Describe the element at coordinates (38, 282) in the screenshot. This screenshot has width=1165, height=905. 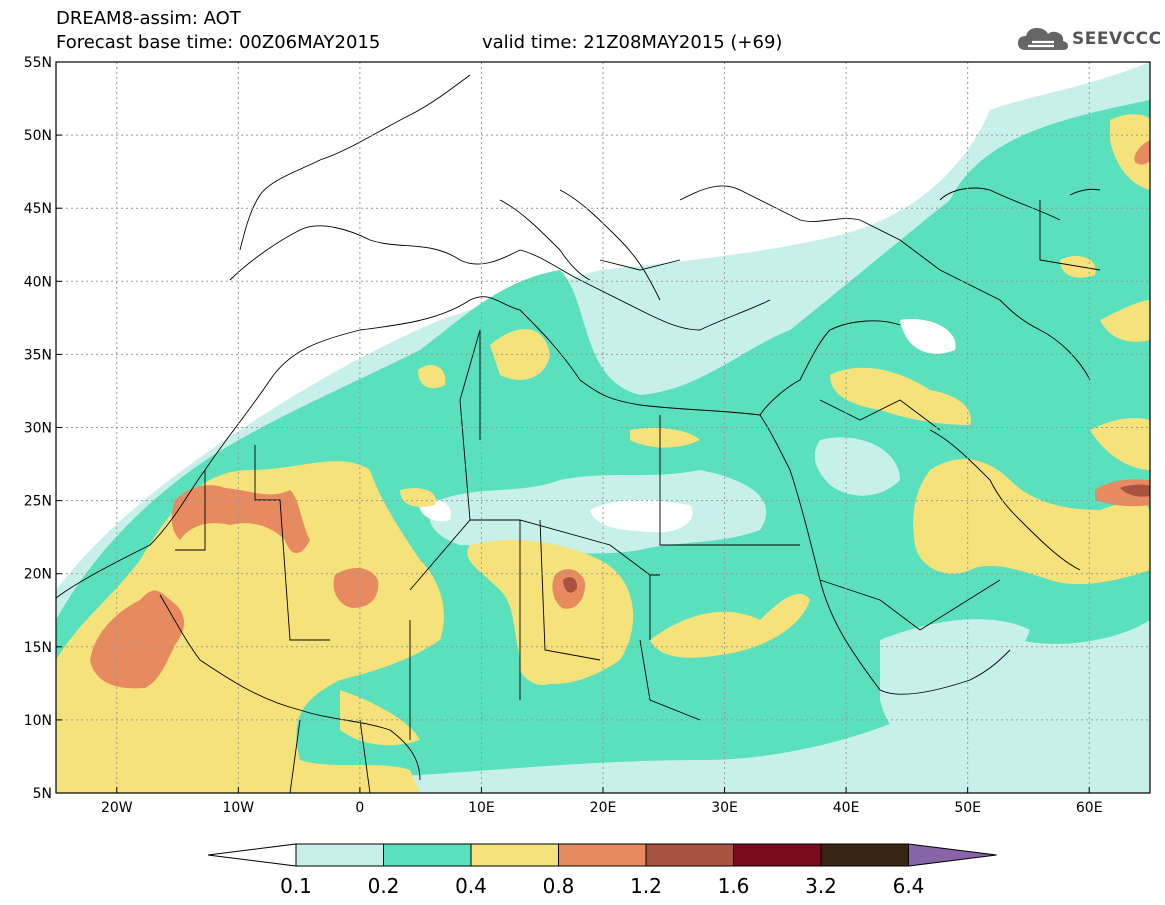
I see `lat-tick-label: 40N` at that location.